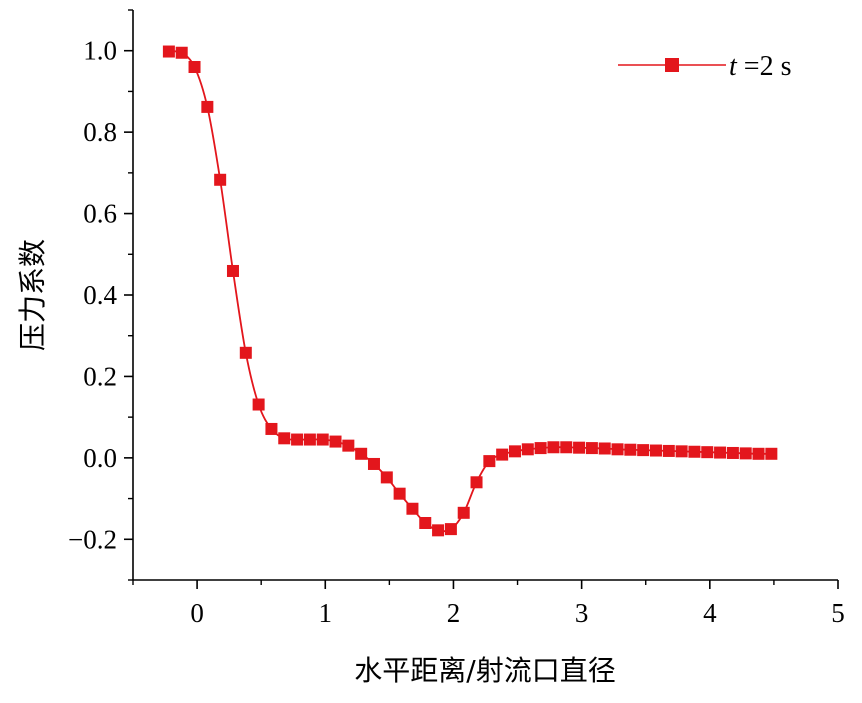 The height and width of the screenshot is (703, 862). Describe the element at coordinates (100, 376) in the screenshot. I see `y-tick-label: 0.2` at that location.